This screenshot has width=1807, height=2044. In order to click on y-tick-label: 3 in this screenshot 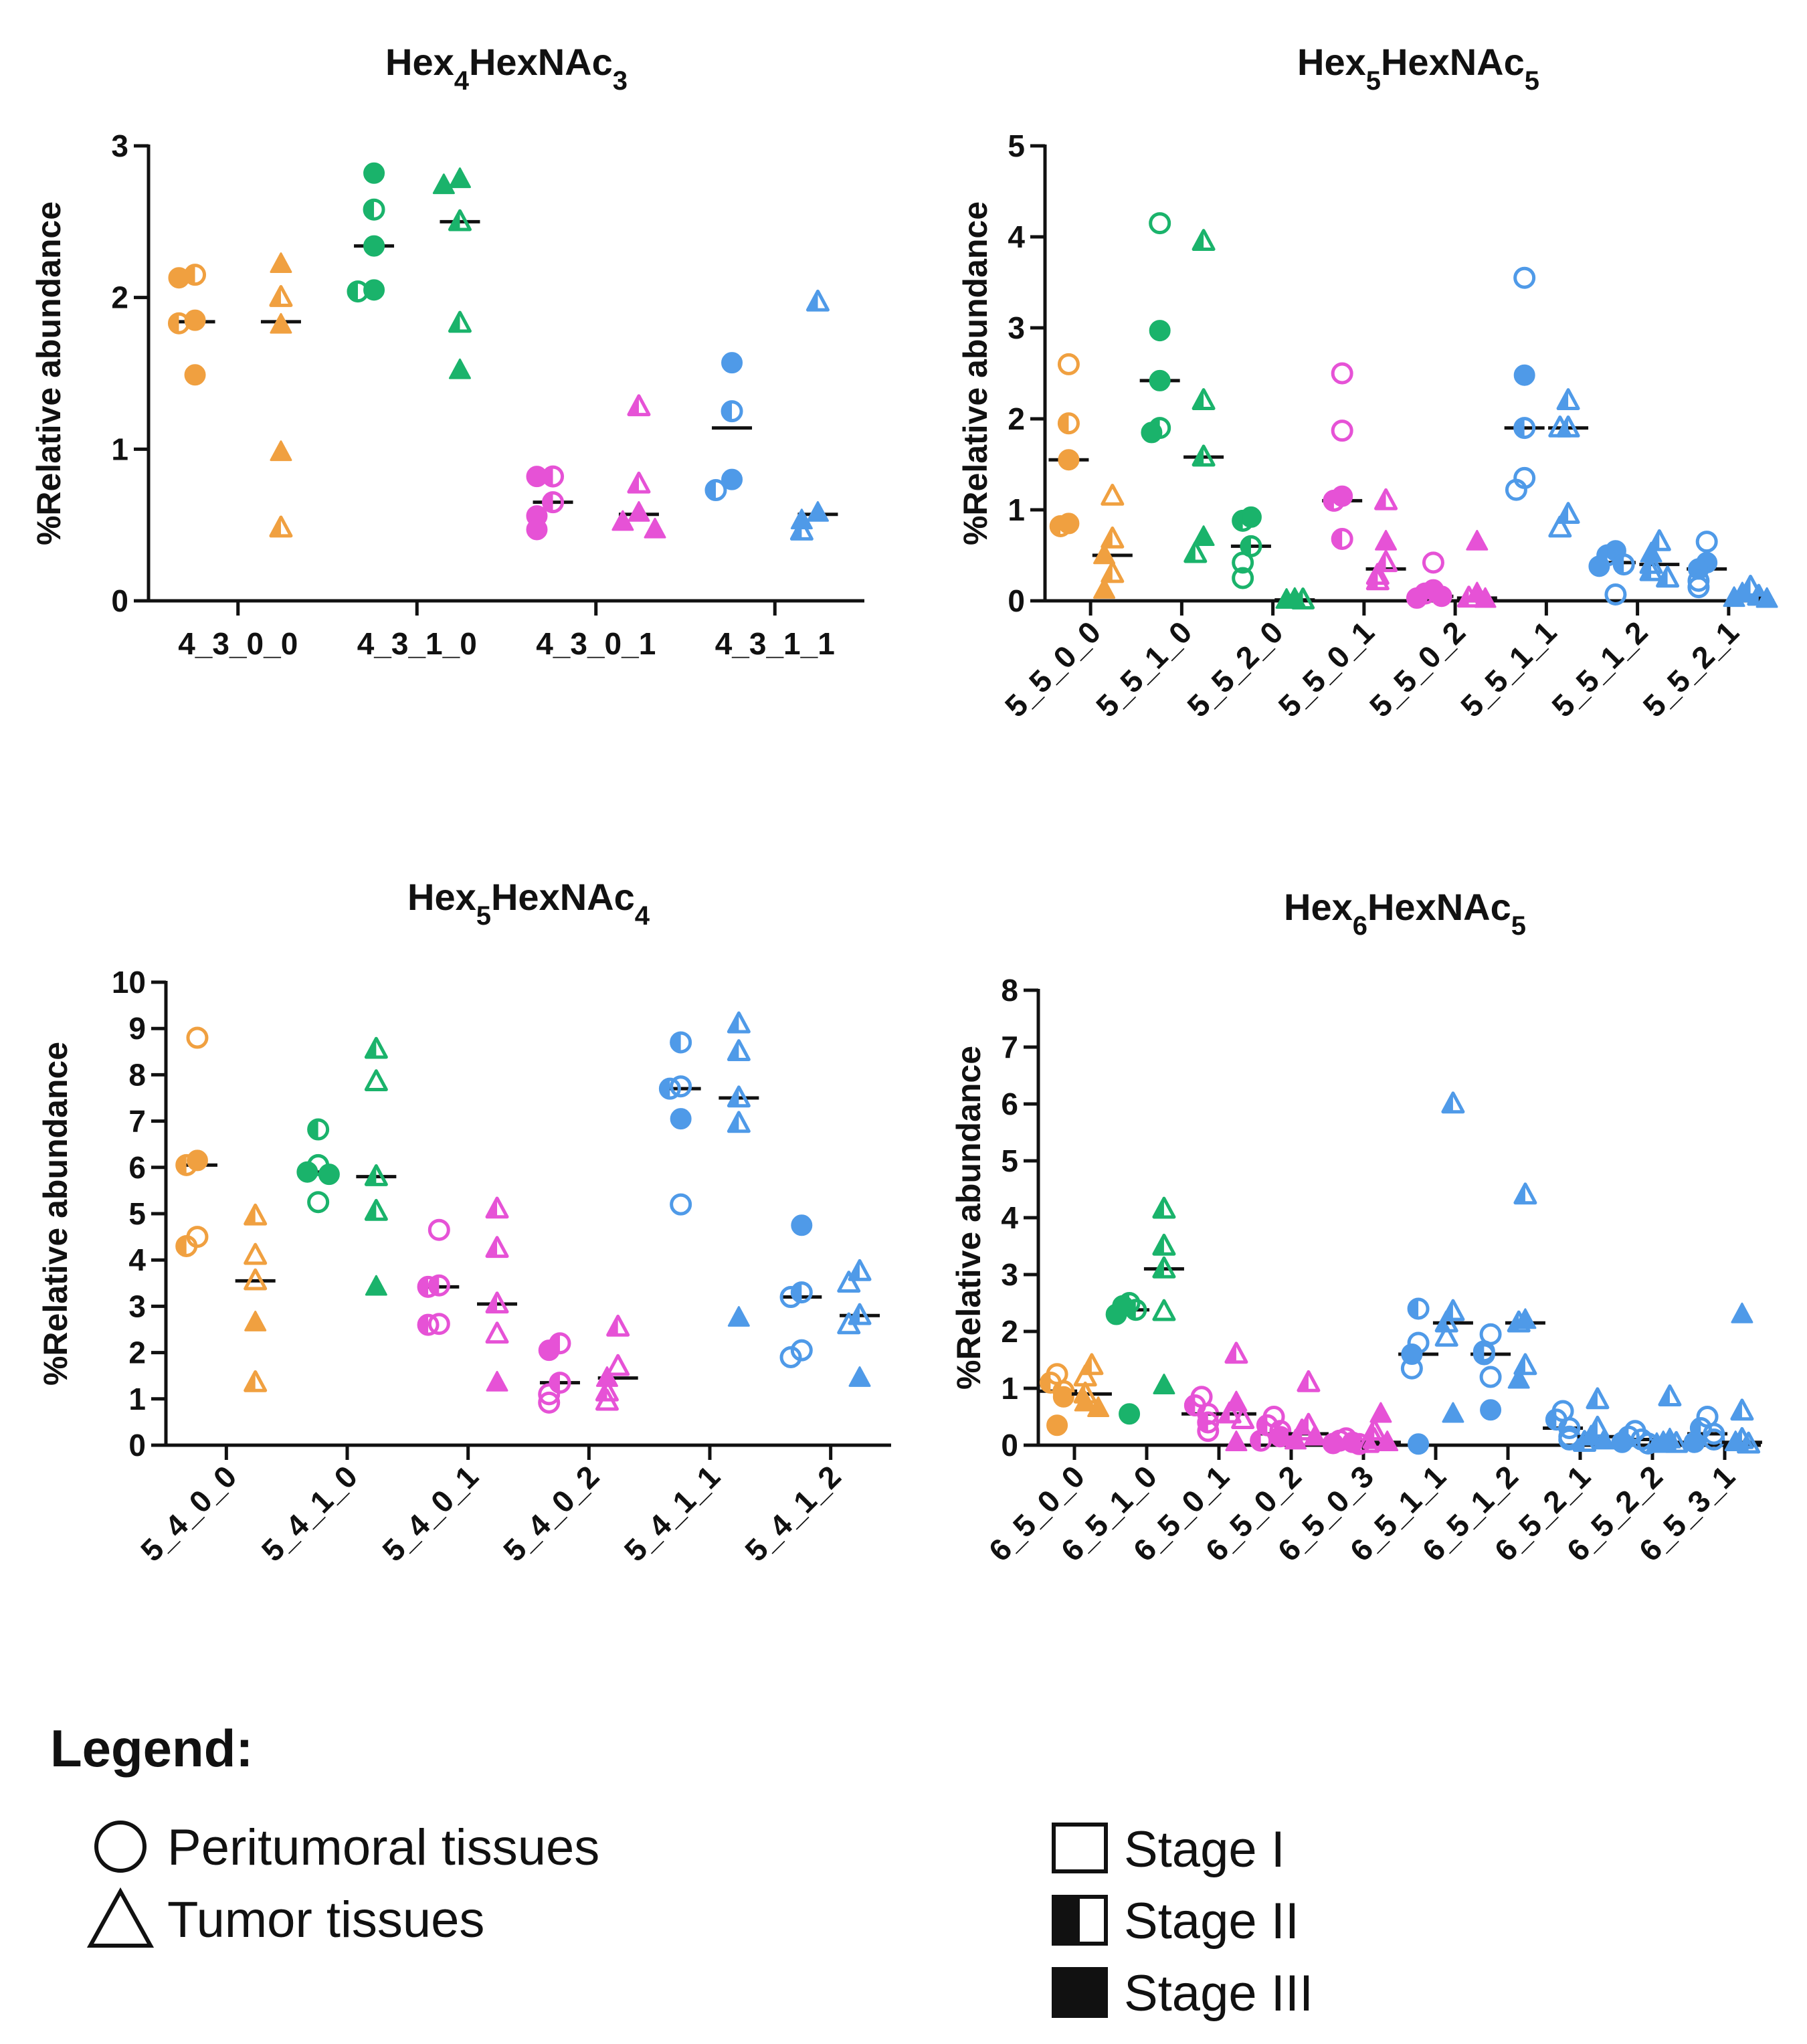, I will do `click(137, 1306)`.